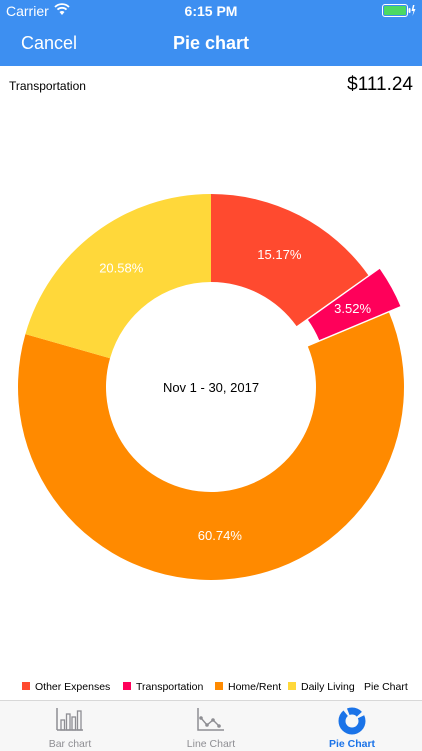  Describe the element at coordinates (170, 687) in the screenshot. I see `legend-label: Transportation` at that location.